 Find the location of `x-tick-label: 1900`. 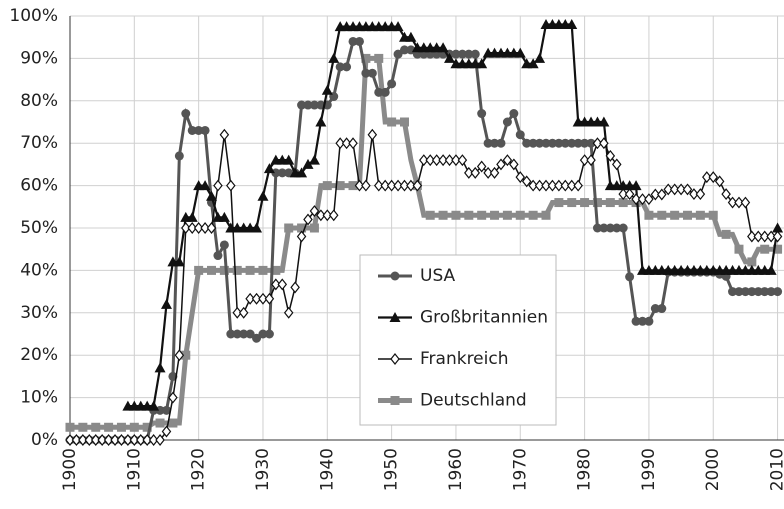

x-tick-label: 1900 is located at coordinates (70, 469).